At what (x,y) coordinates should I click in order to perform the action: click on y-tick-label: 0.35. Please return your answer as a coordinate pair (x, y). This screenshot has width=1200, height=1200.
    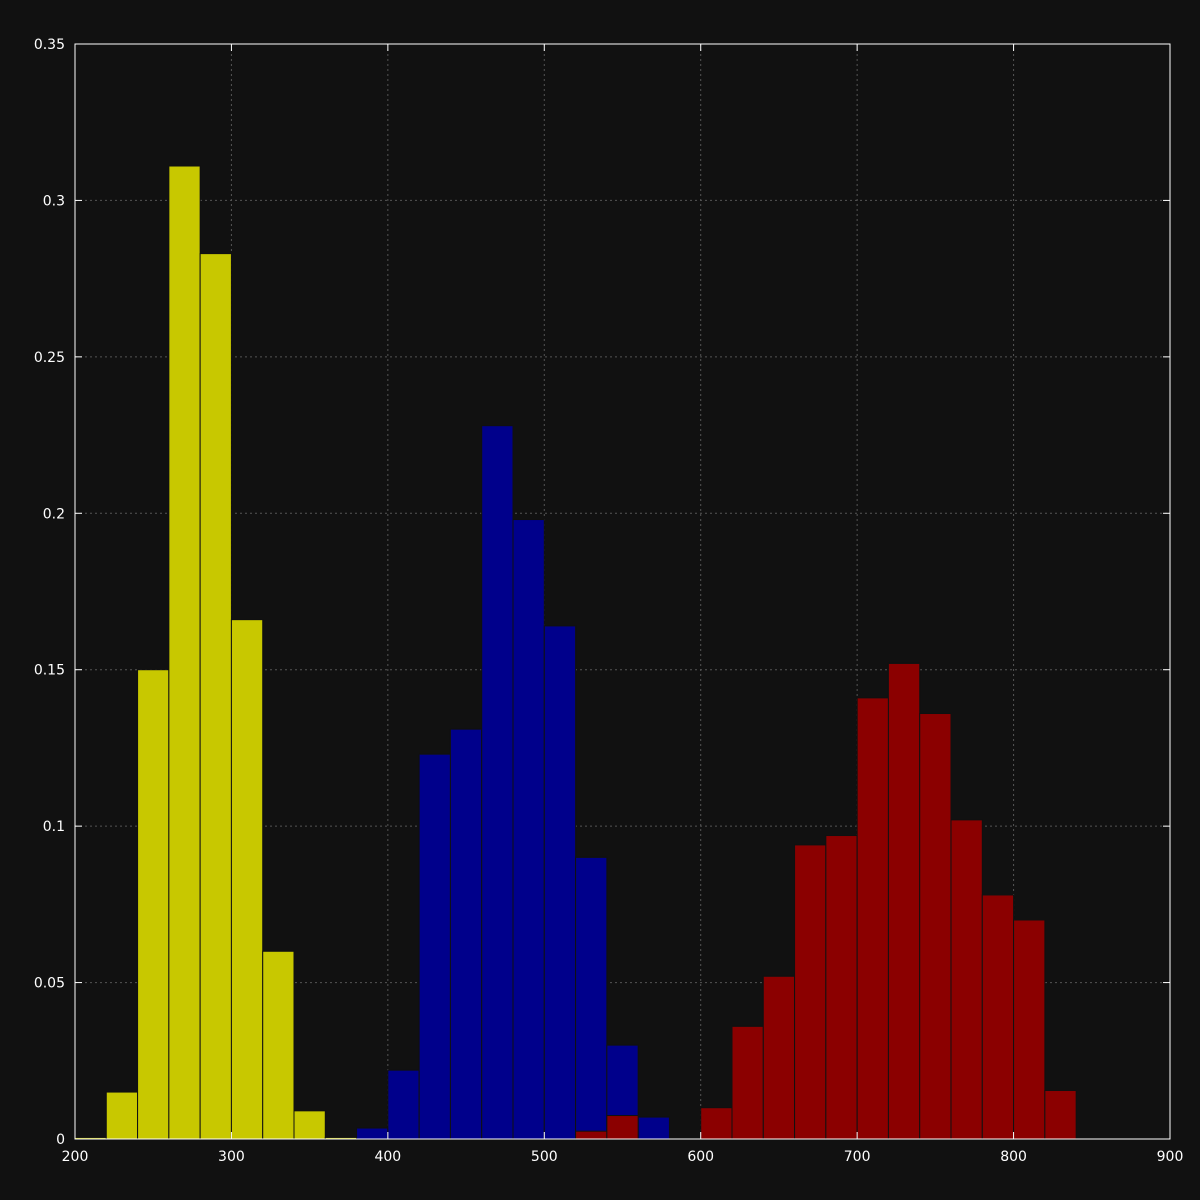
    Looking at the image, I should click on (49, 45).